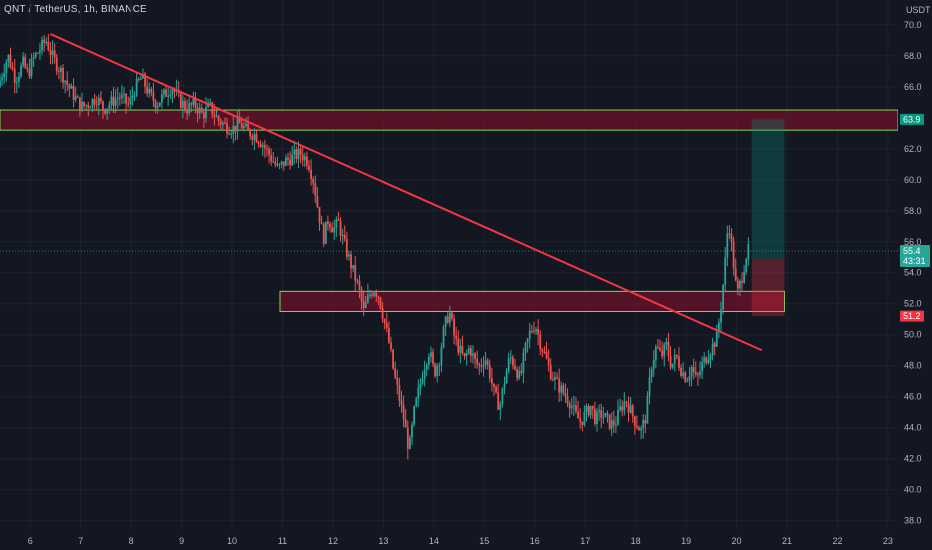  I want to click on tag-resistance-top: 63.9, so click(912, 119).